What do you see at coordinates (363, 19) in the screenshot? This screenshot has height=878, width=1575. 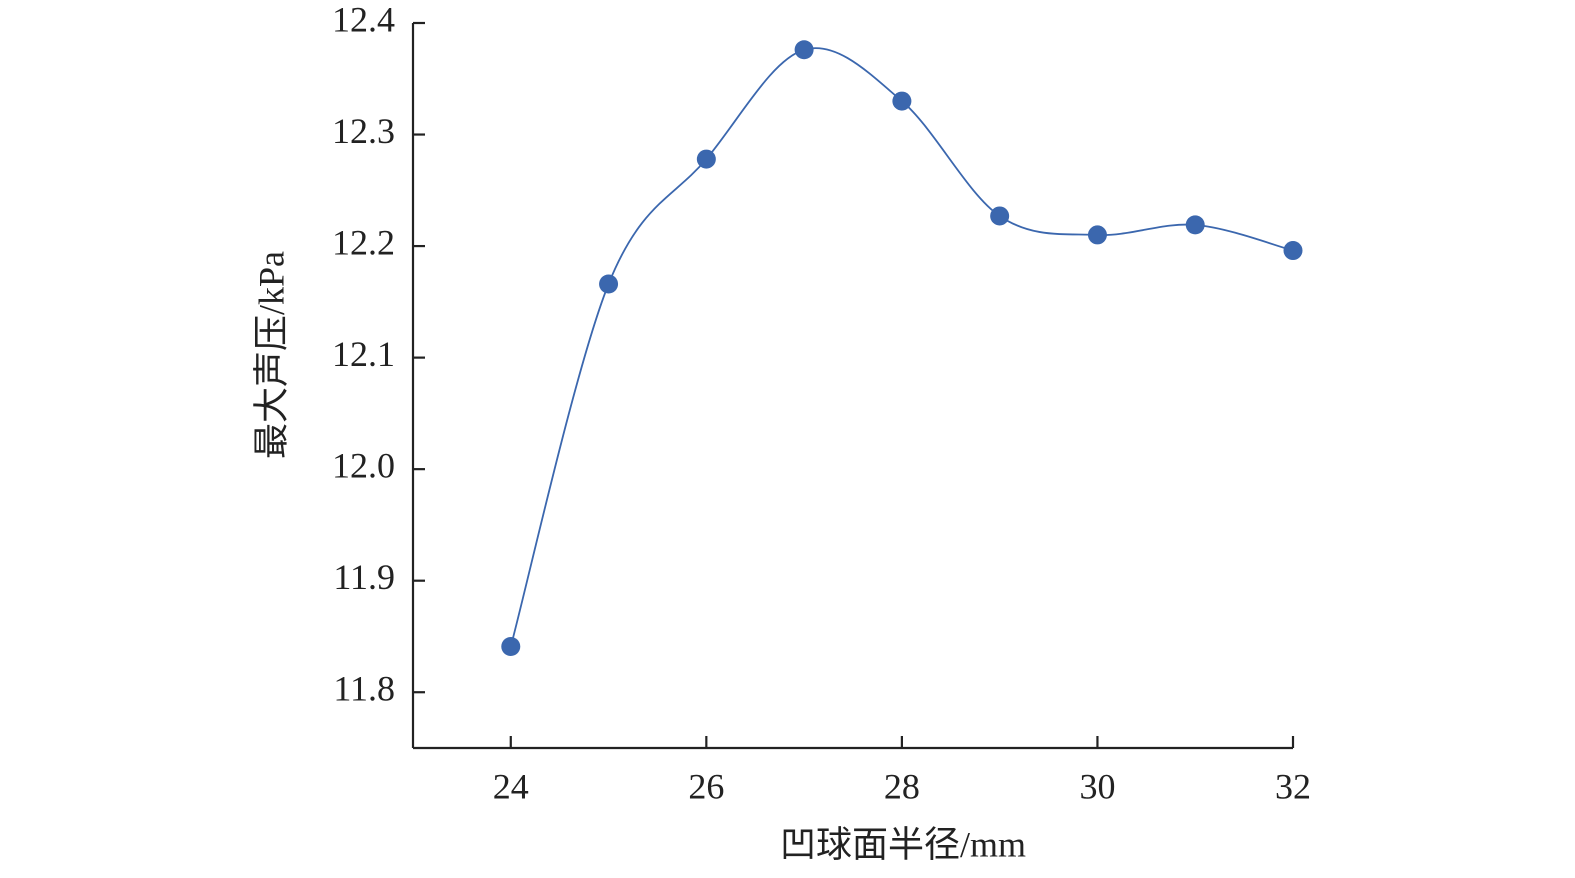 I see `y-tick-label: 12.4` at bounding box center [363, 19].